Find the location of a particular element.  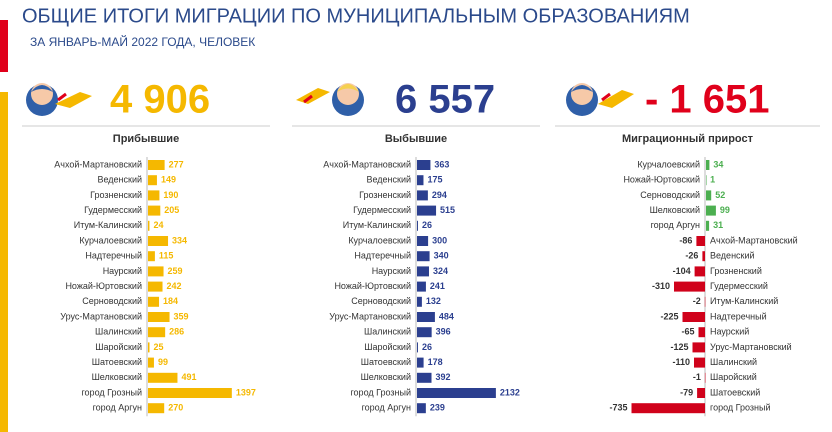

value-label: -2 is located at coordinates (697, 301).